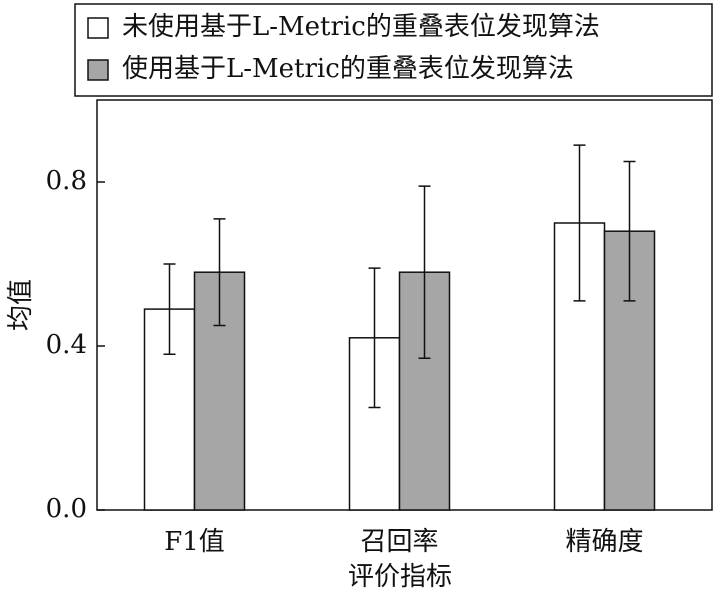  I want to click on y-axis-label: 均值, so click(21, 305).